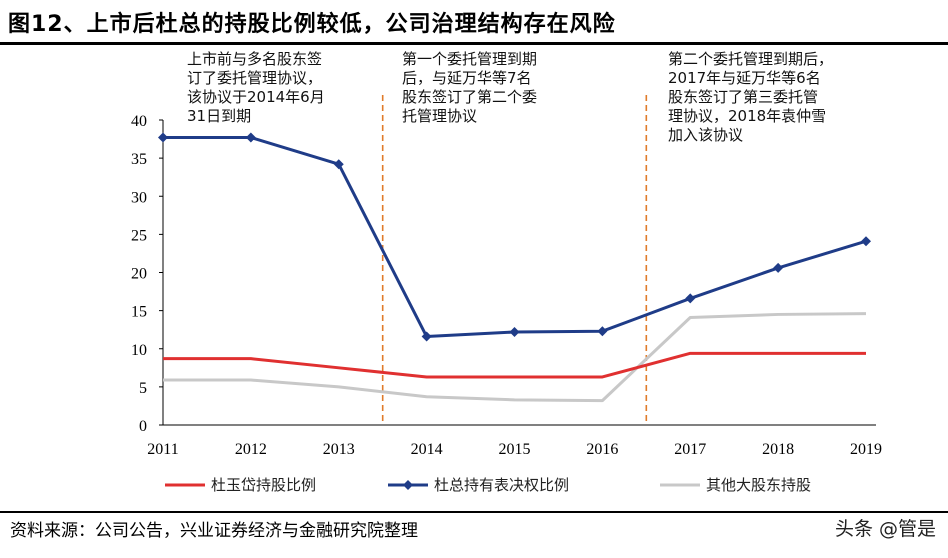 The height and width of the screenshot is (558, 948). I want to click on legend-label: 杜玉岱持股比例, so click(263, 485).